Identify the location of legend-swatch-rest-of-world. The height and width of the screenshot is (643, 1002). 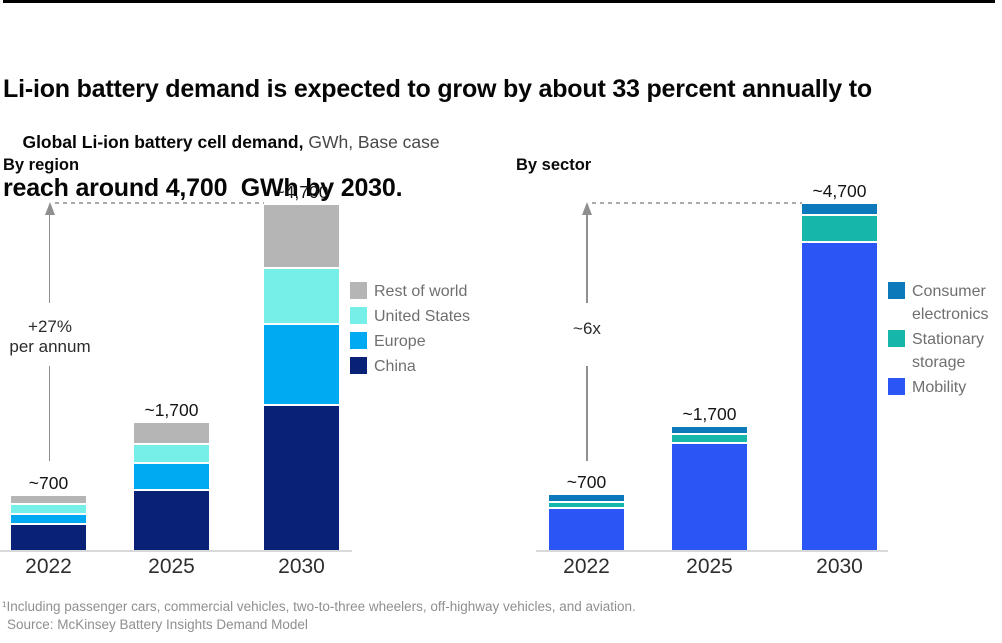
(358, 290).